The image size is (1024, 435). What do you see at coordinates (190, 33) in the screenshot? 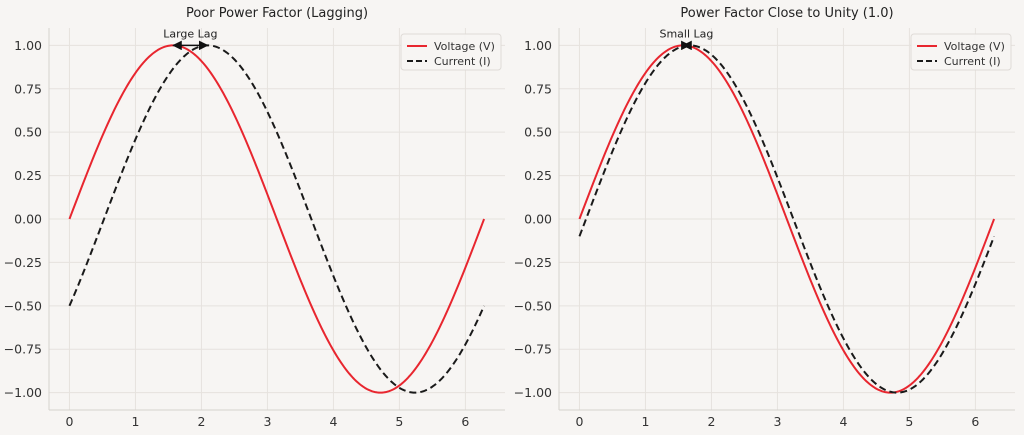
I see `lag-annotation-label: Large Lag` at bounding box center [190, 33].